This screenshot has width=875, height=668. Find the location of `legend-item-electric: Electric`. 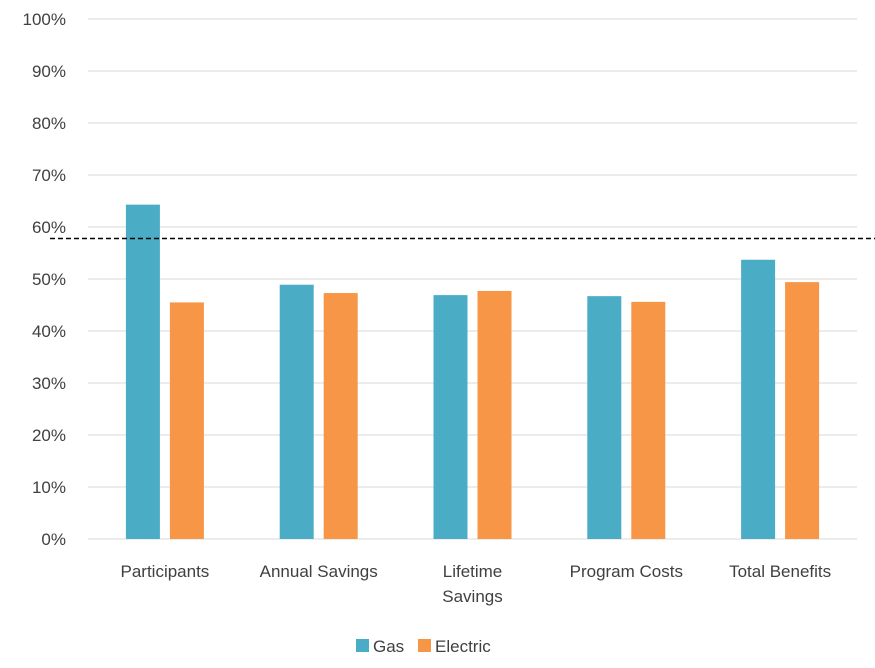

legend-item-electric: Electric is located at coordinates (454, 646).